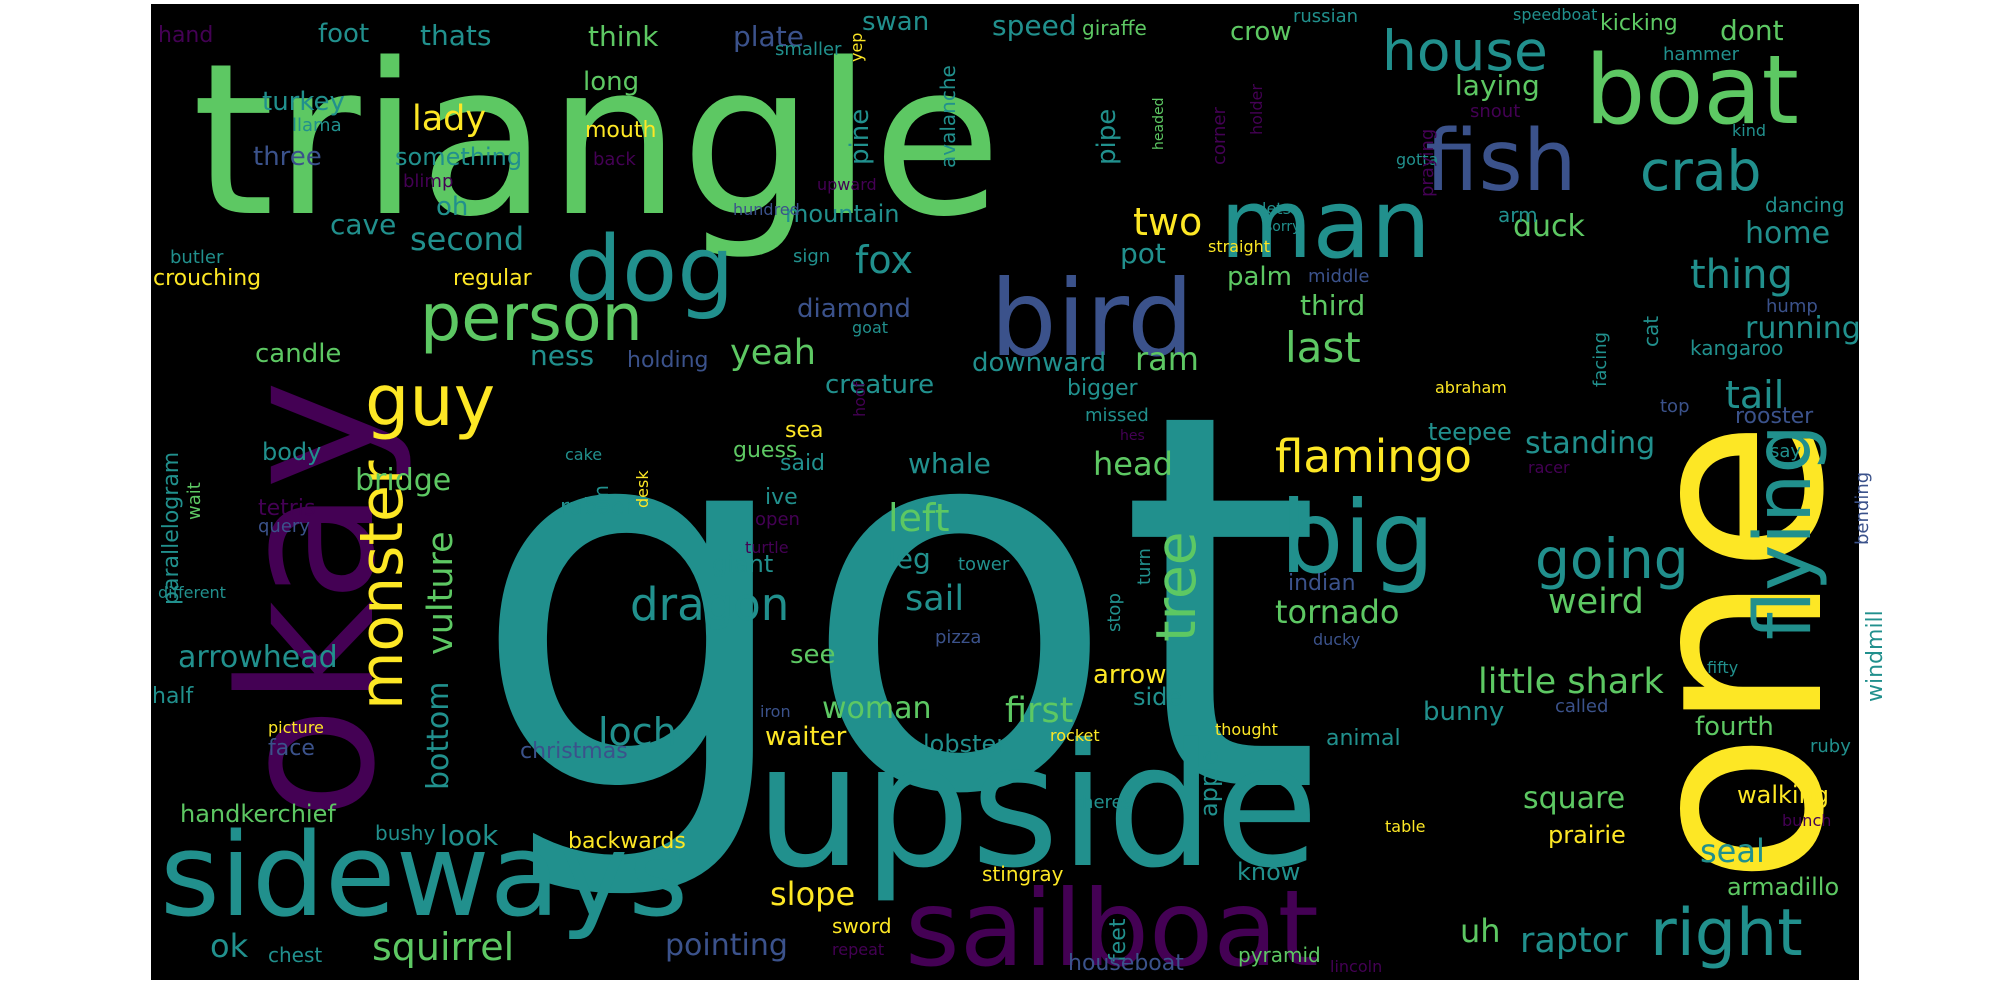 Image resolution: width=2000 pixels, height=1000 pixels. Describe the element at coordinates (909, 558) in the screenshot. I see `word-leg: leg` at that location.